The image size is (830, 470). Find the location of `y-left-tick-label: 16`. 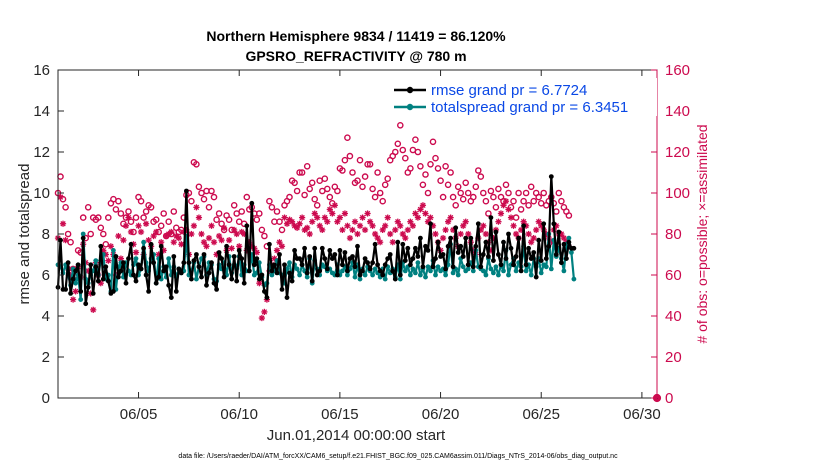

y-left-tick-label: 16 is located at coordinates (41, 70).